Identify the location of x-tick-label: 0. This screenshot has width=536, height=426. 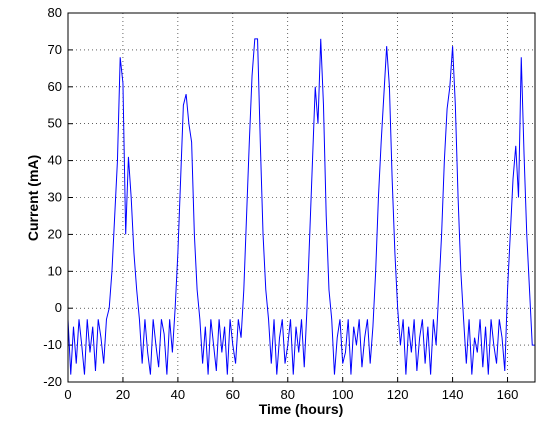
(67, 394).